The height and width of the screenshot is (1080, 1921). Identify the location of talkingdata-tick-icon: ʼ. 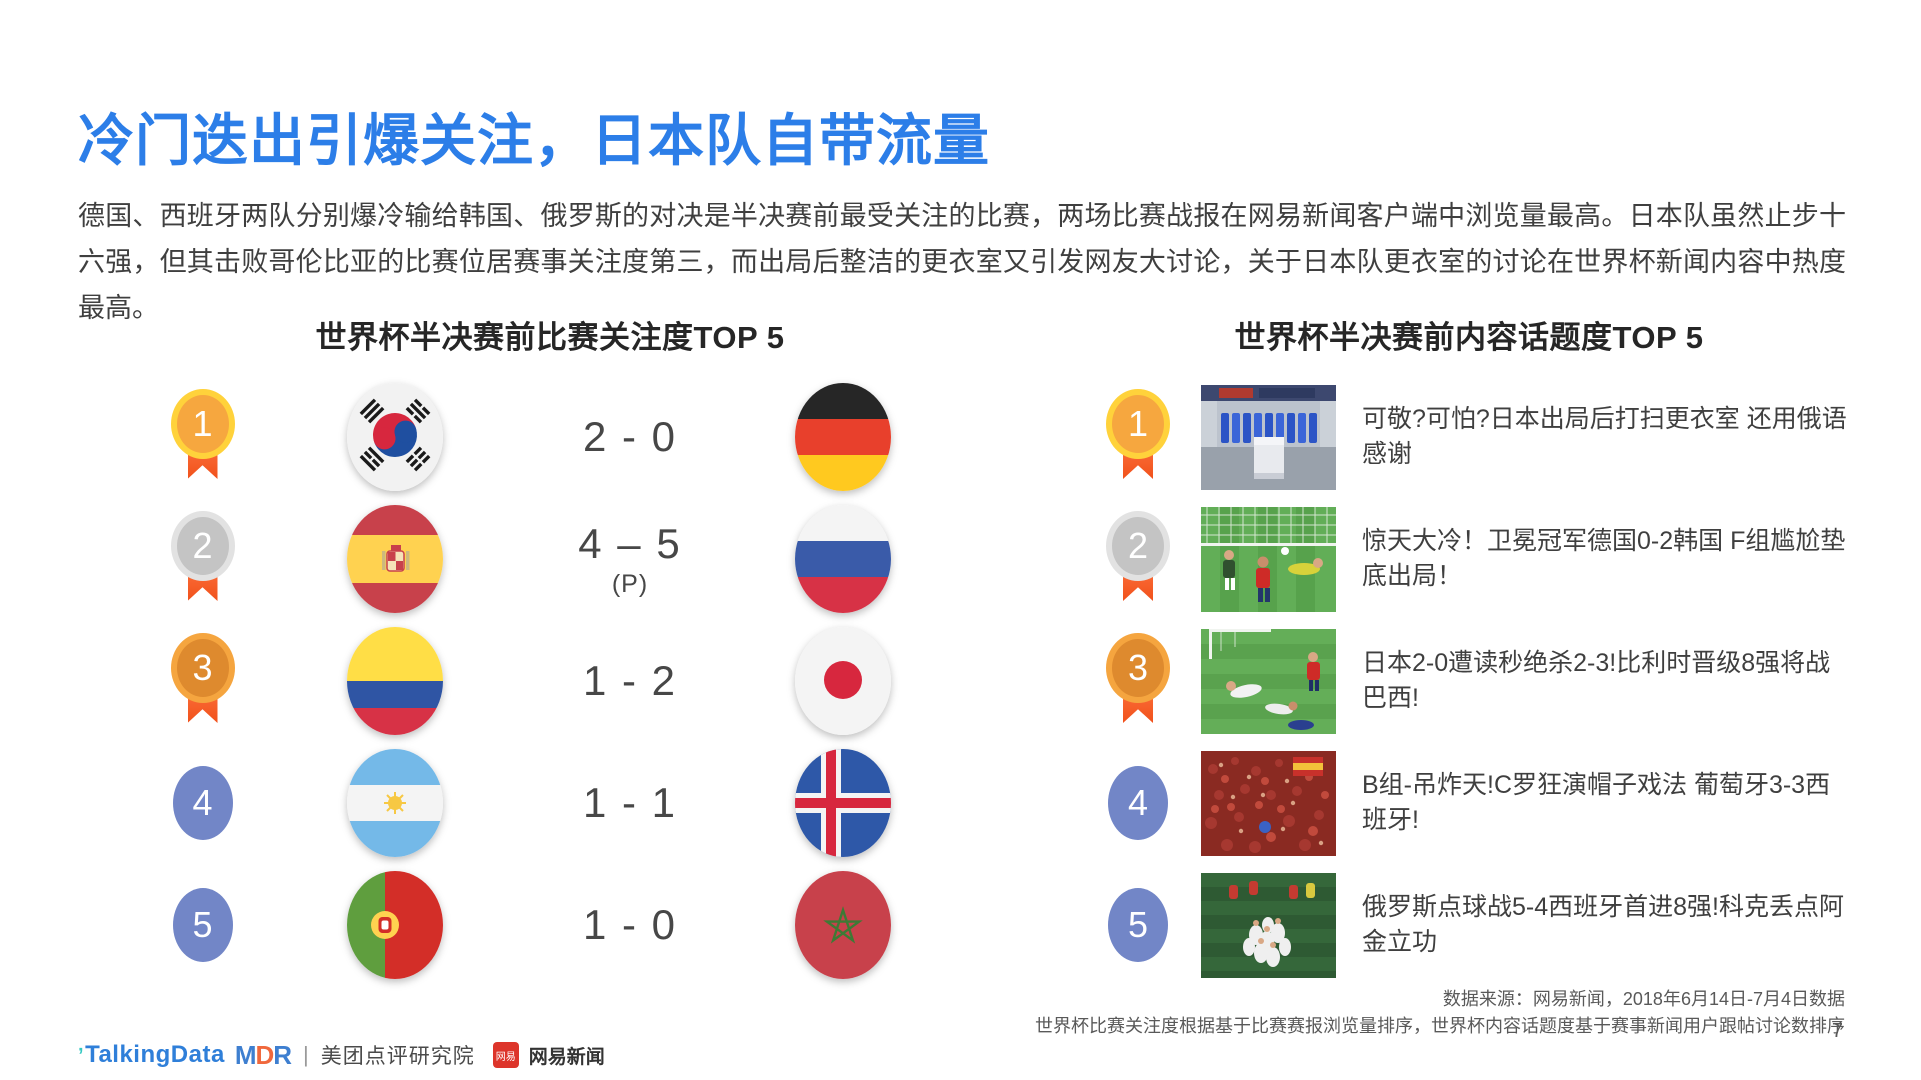
(81, 1056).